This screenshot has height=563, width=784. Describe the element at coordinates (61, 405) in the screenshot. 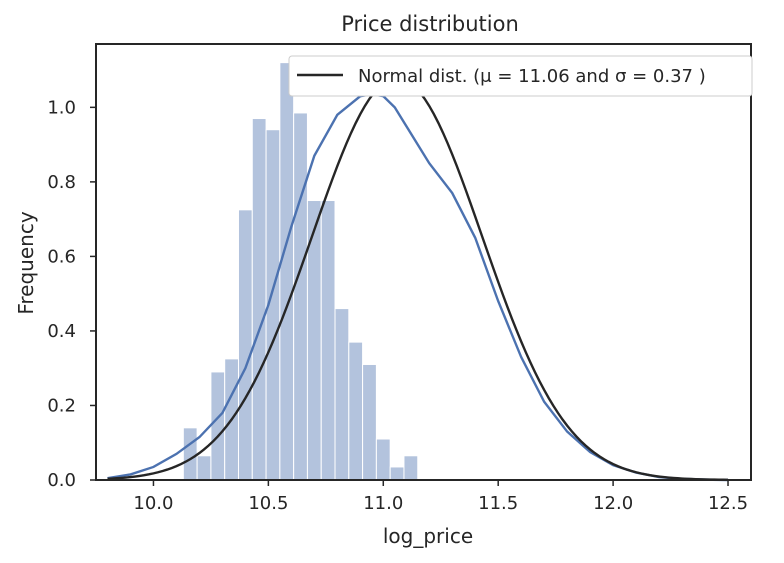

I see `y-tick-label: 0.2` at that location.